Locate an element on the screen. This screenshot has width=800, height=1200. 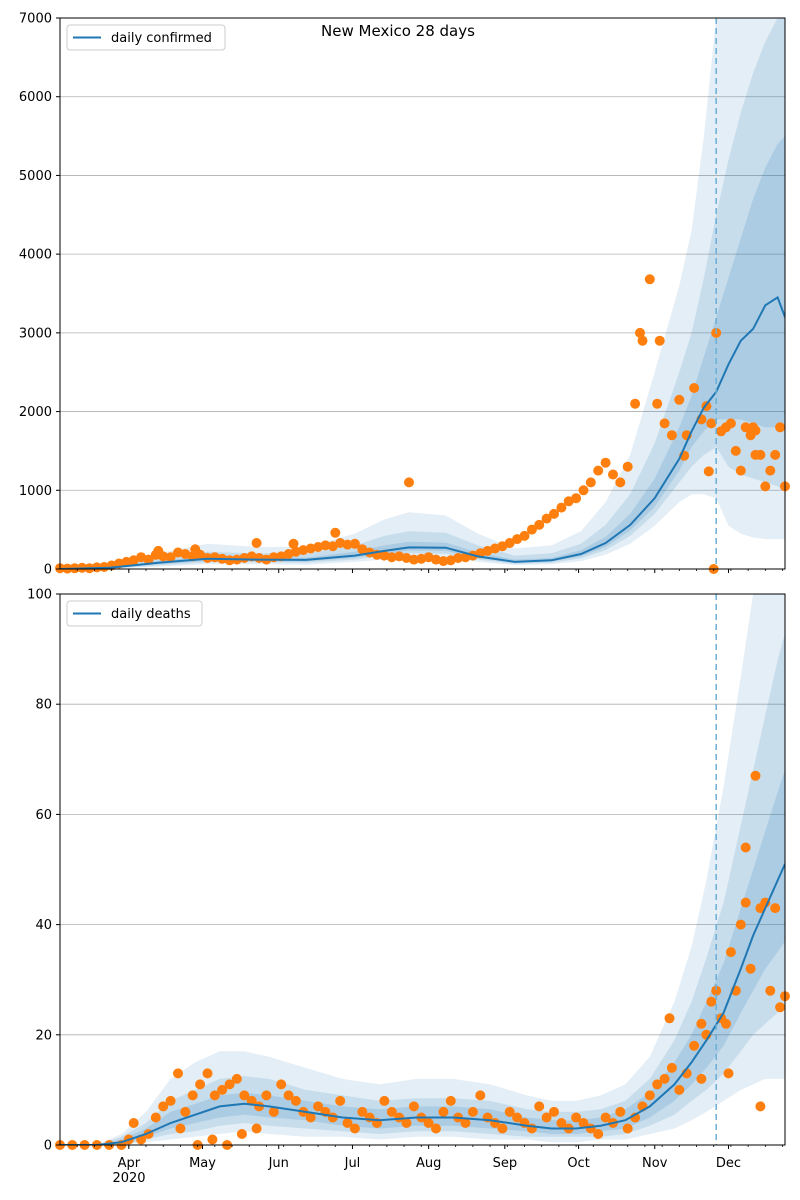
confirmed-y-tick-label: 0 is located at coordinates (48, 570).